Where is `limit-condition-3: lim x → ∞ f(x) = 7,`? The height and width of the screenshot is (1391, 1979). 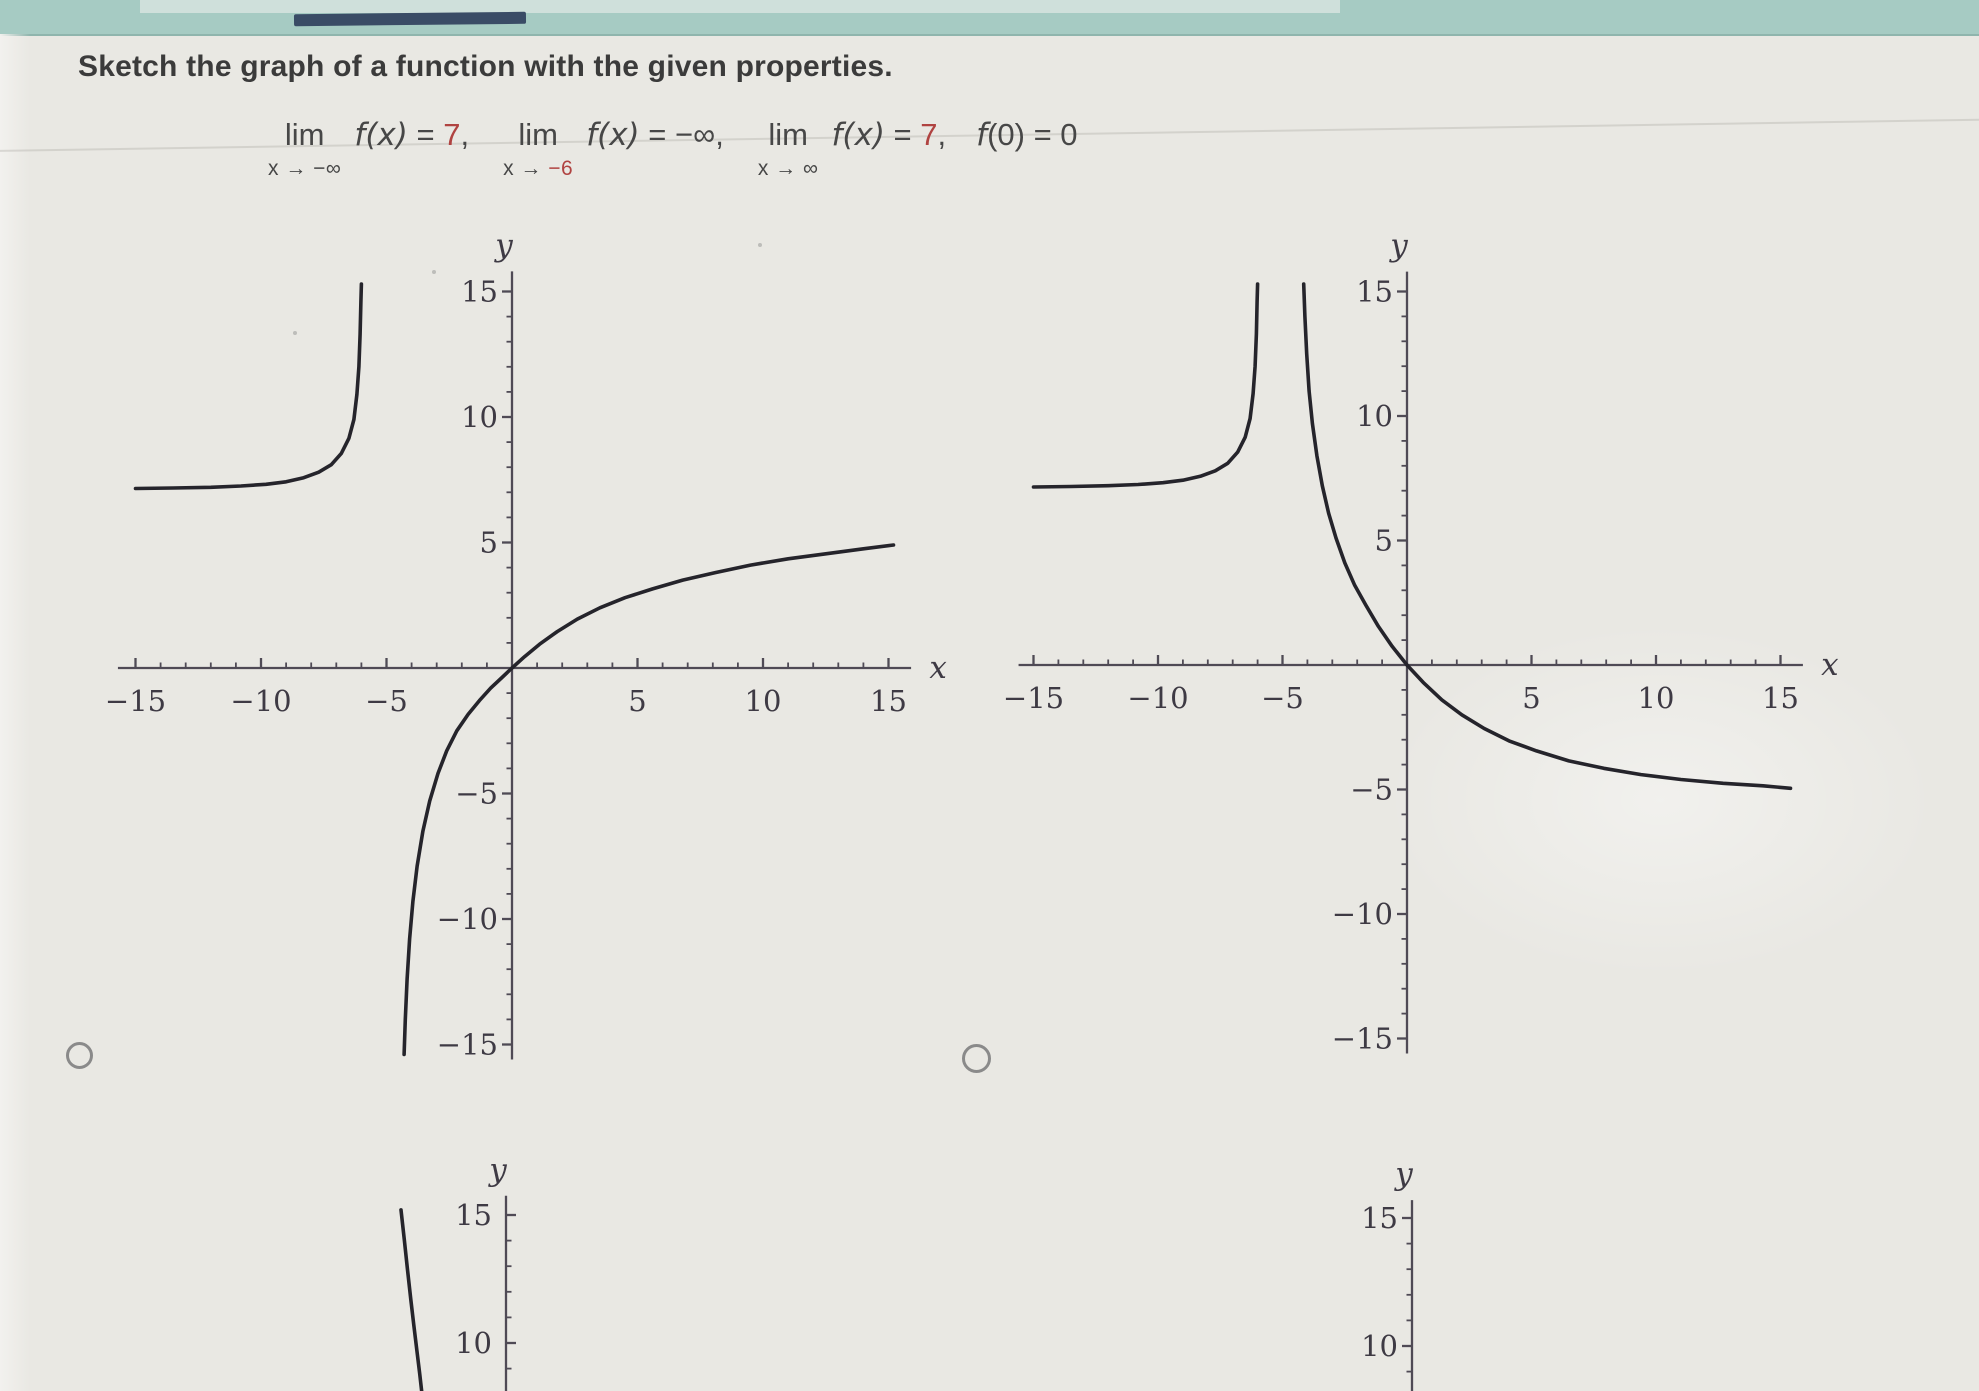
limit-condition-3: lim x → ∞ f(x) = 7, is located at coordinates (852, 149).